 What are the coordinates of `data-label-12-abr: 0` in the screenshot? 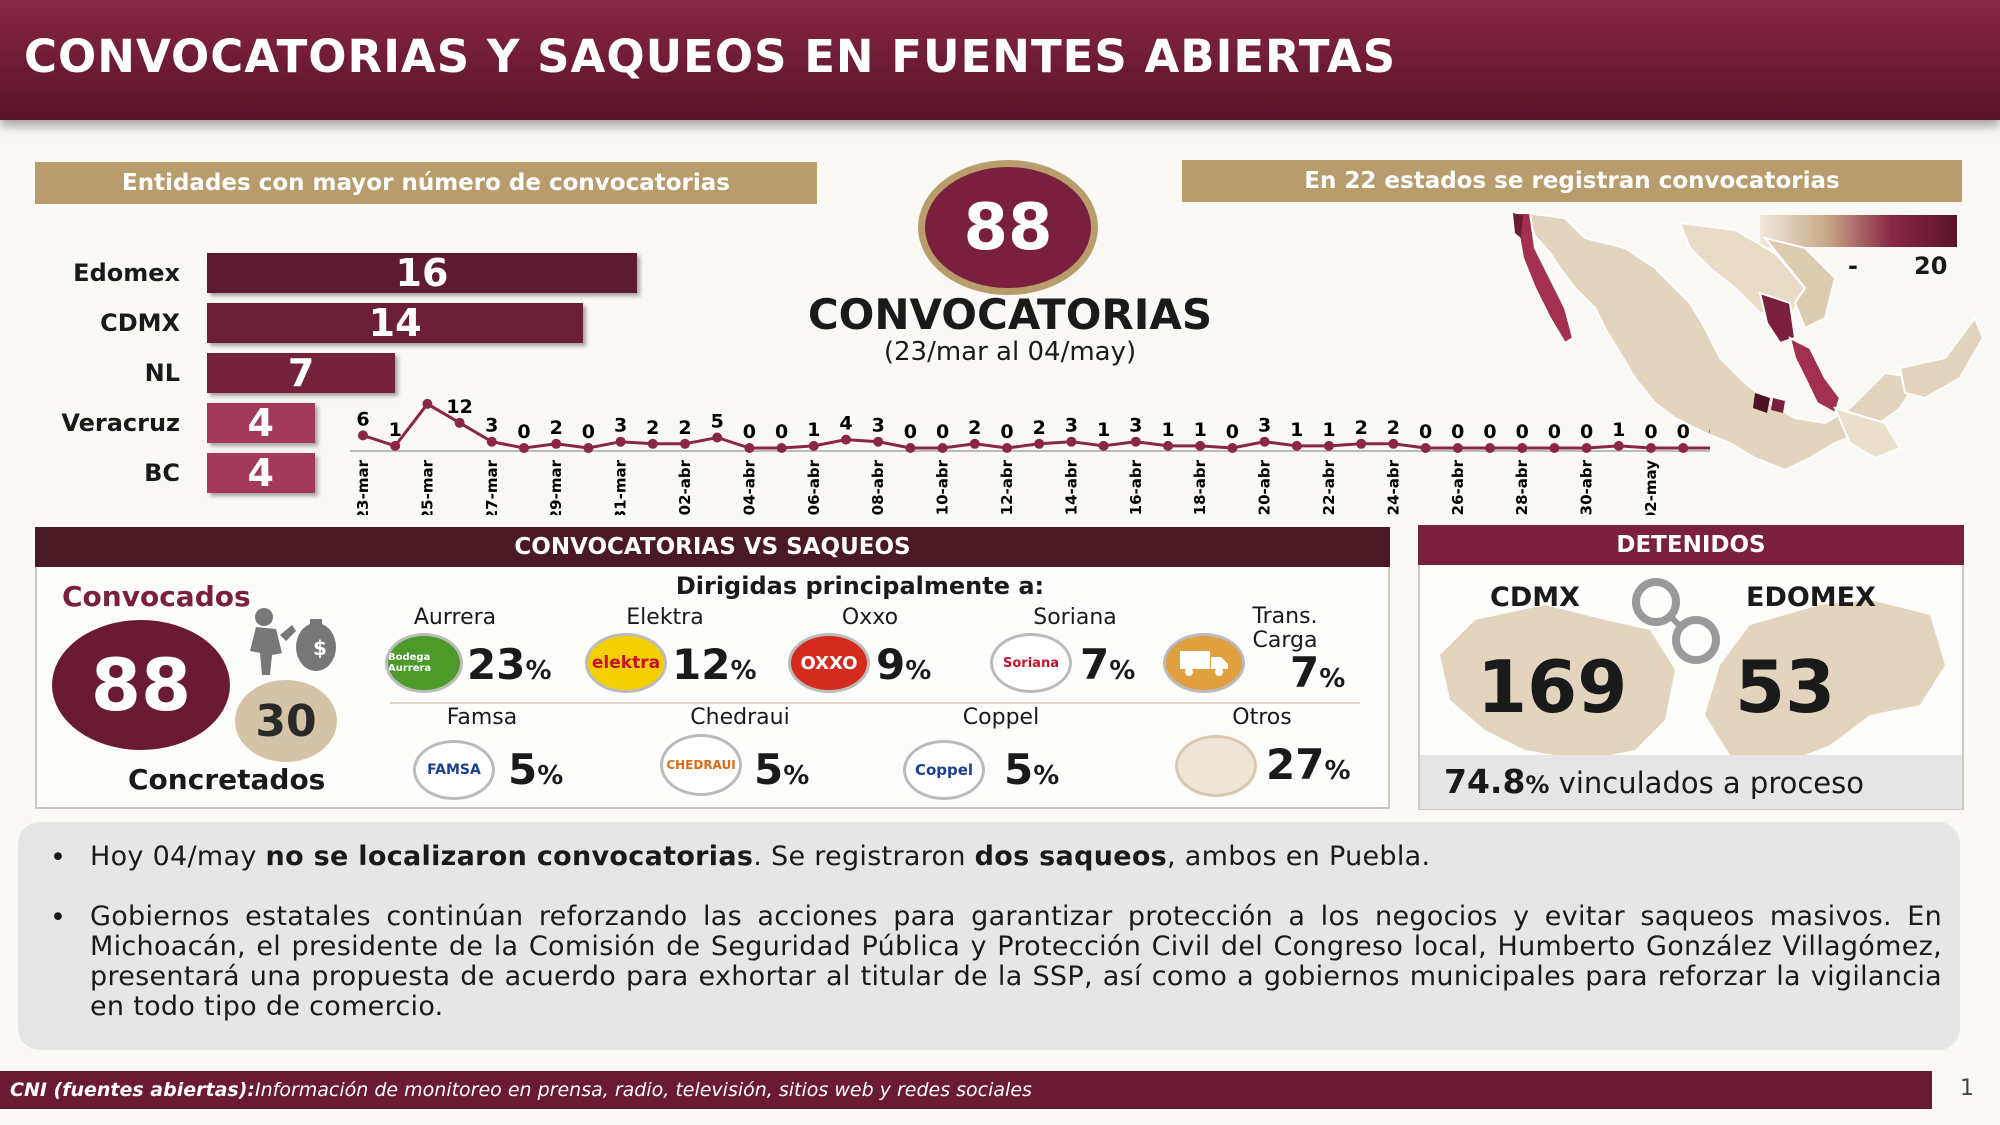 It's located at (1006, 432).